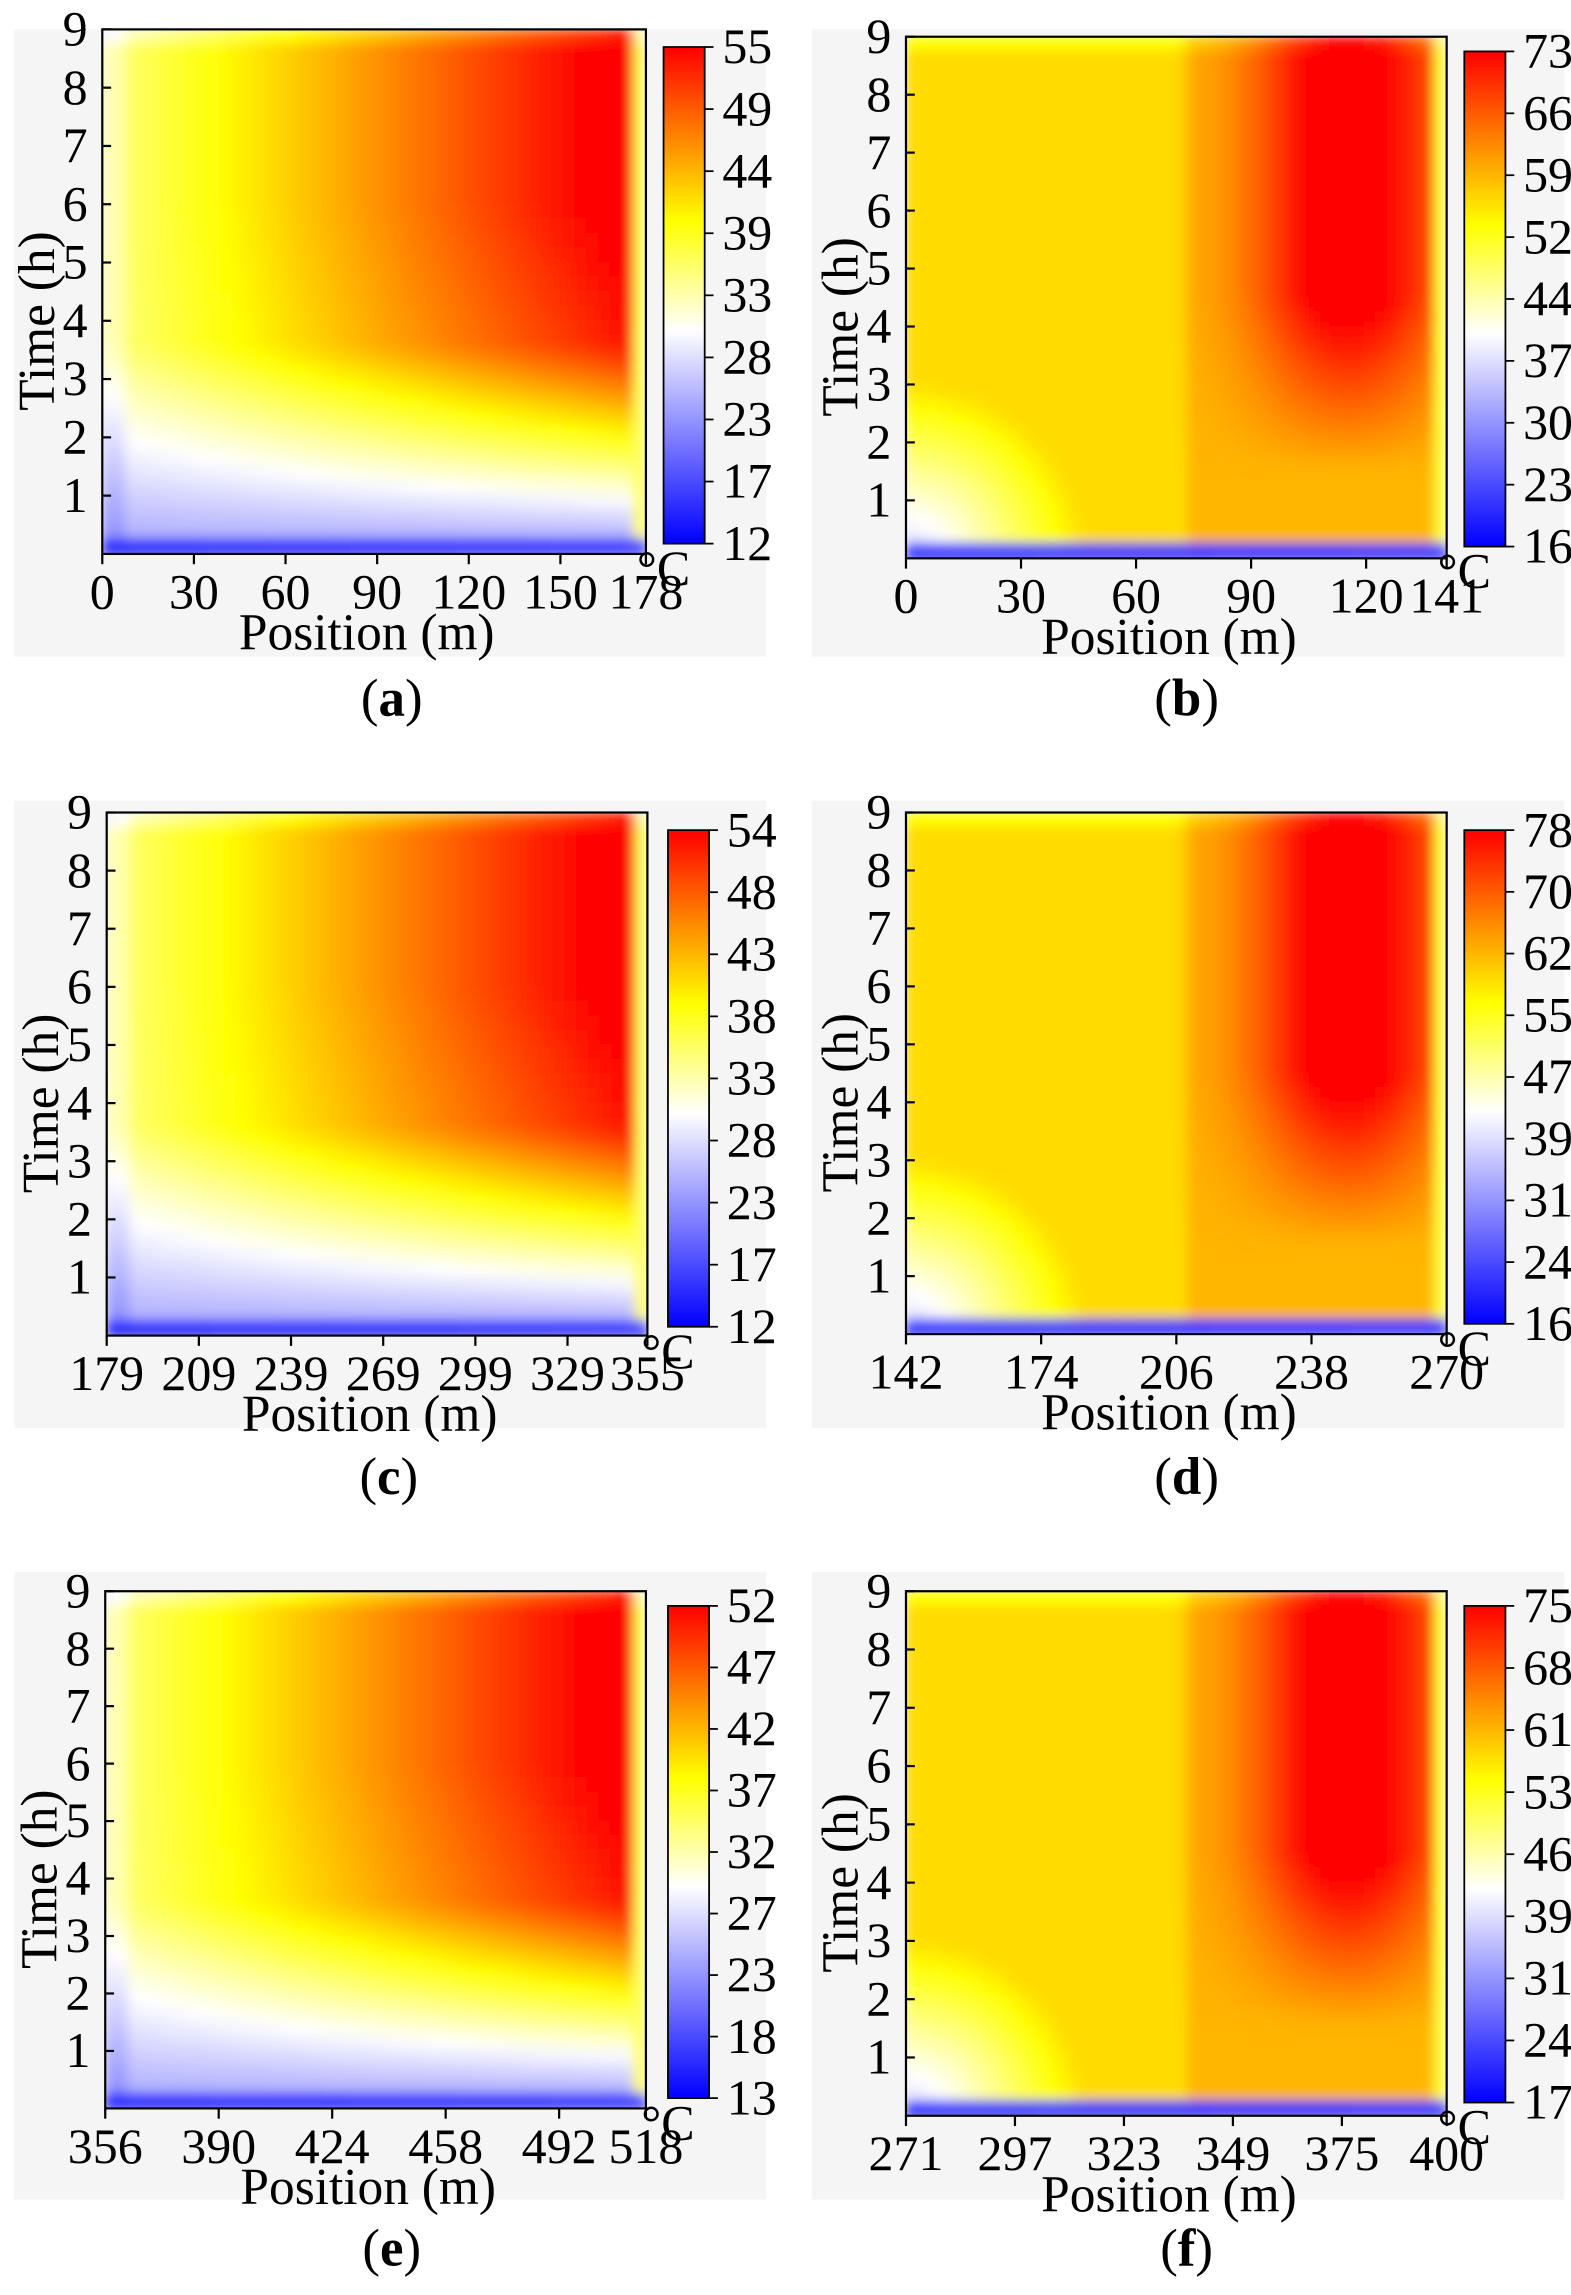 Image resolution: width=1571 pixels, height=2295 pixels. I want to click on y-tick-label: 9, so click(75, 29).